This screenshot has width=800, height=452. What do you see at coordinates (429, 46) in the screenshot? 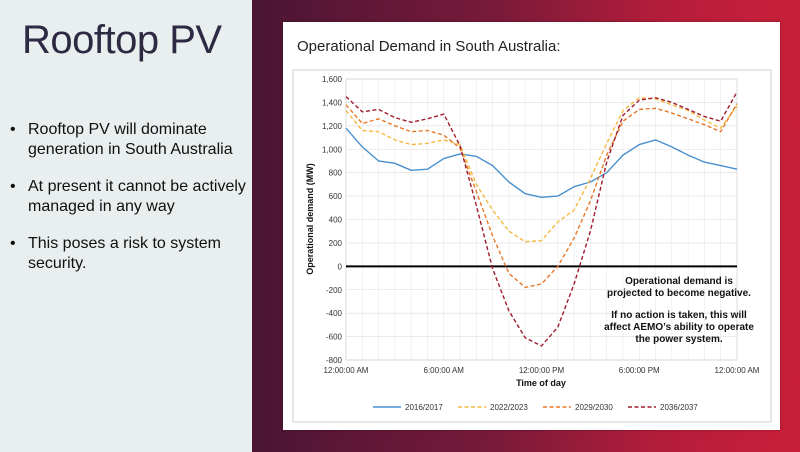
I see `chart-card-title: Operational Demand in South Australia:` at bounding box center [429, 46].